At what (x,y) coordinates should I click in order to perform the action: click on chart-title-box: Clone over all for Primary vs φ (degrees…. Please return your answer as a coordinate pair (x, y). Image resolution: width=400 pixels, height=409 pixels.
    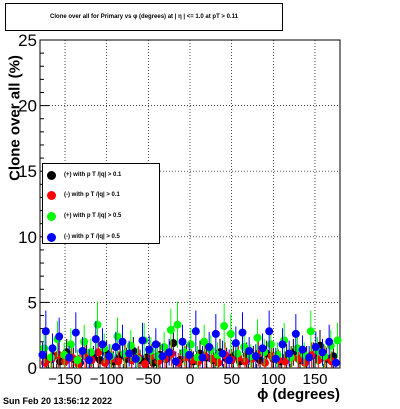
    Looking at the image, I should click on (144, 17).